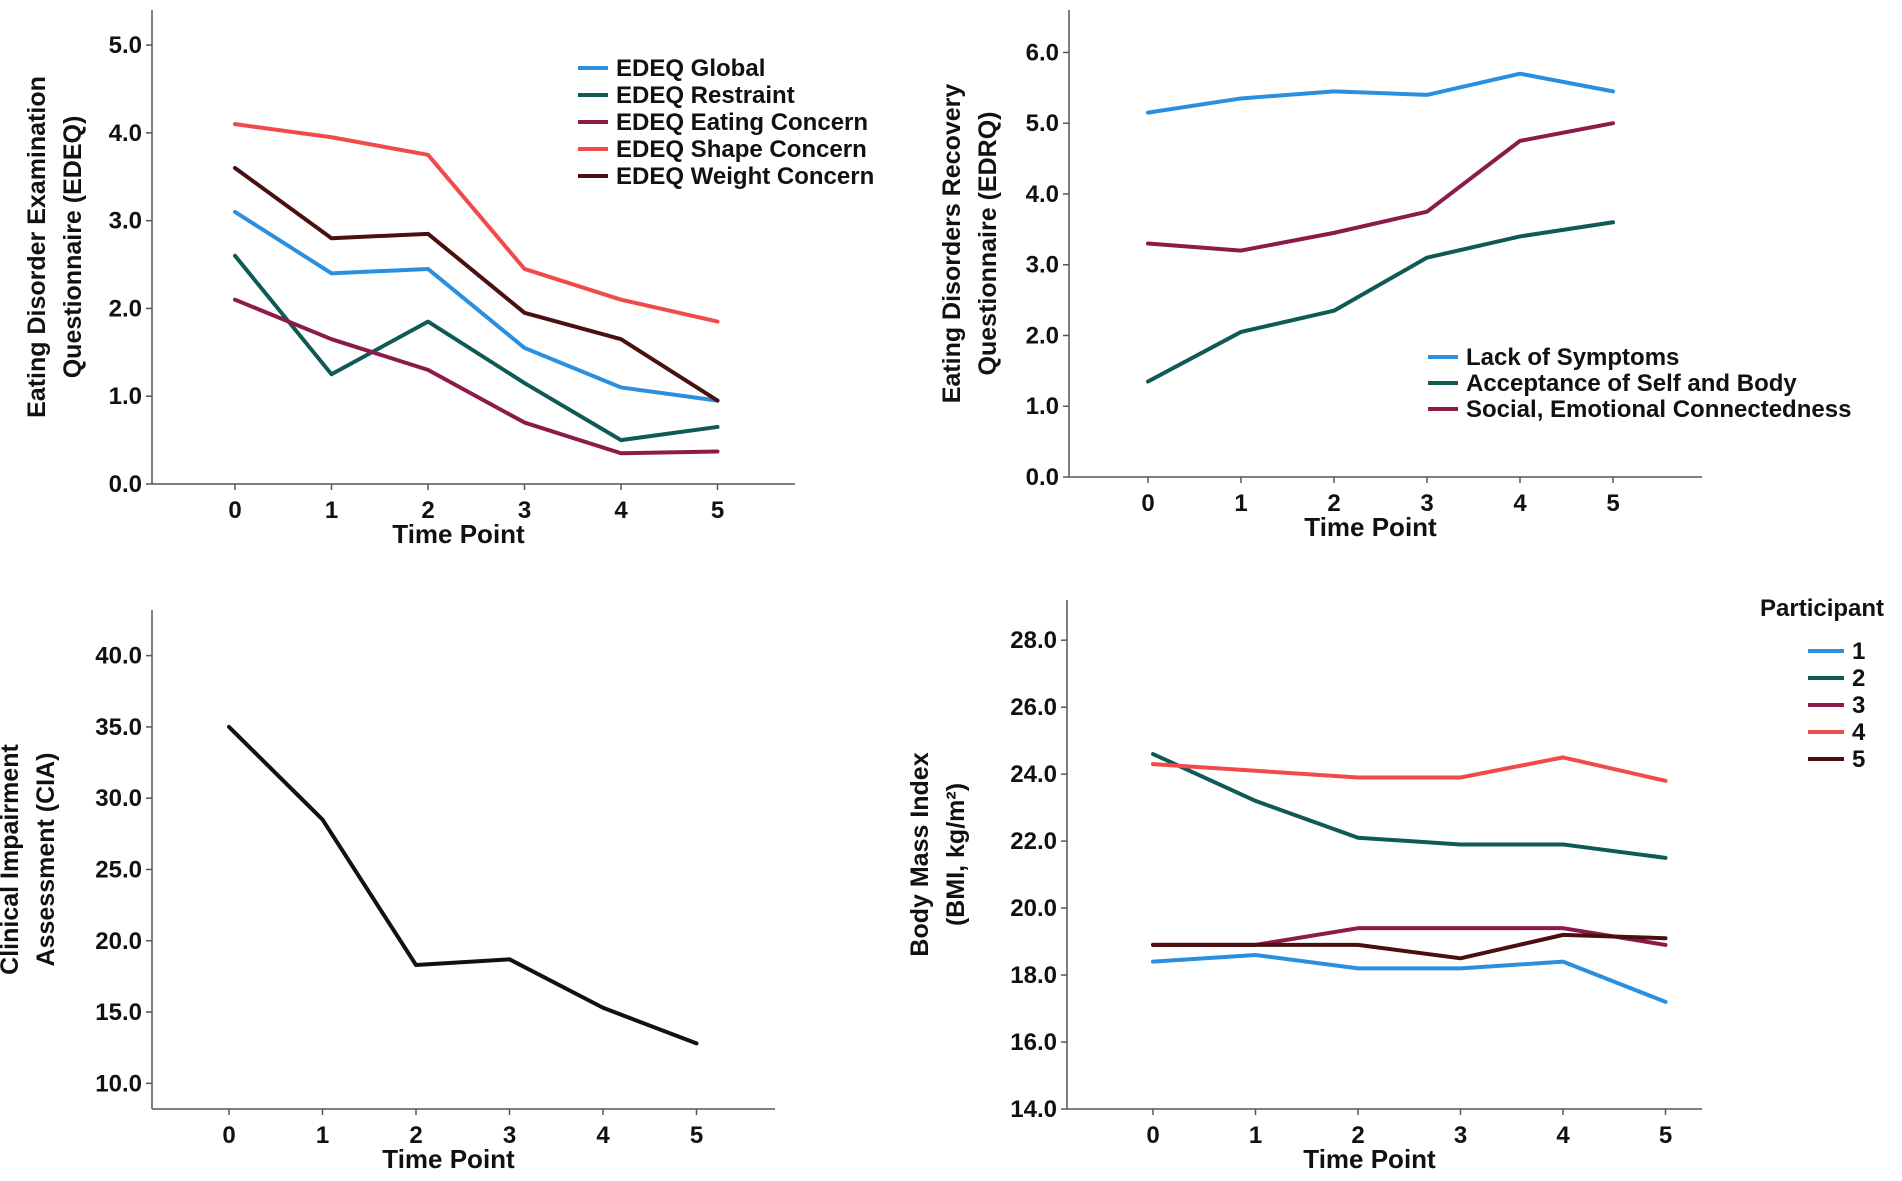 This screenshot has width=1902, height=1181. I want to click on bmi-y-tick-label: 16.0, so click(1033, 1042).